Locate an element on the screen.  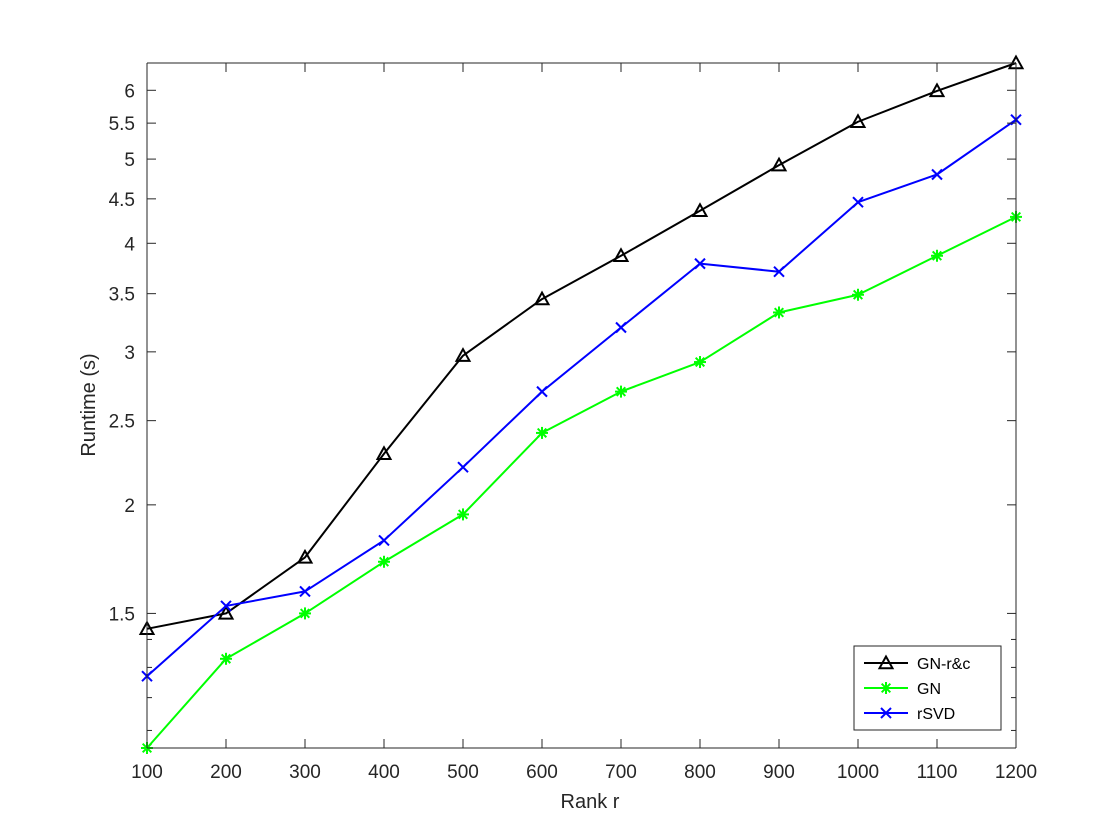
x-tick-label: 200 is located at coordinates (226, 772).